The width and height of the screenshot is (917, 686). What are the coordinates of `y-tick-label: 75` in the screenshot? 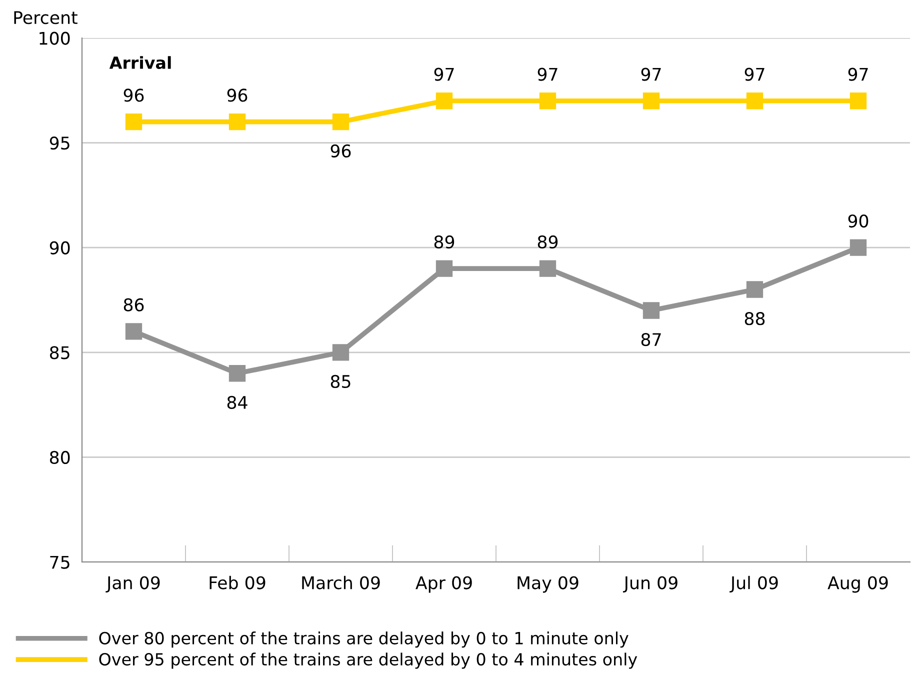 It's located at (60, 562).